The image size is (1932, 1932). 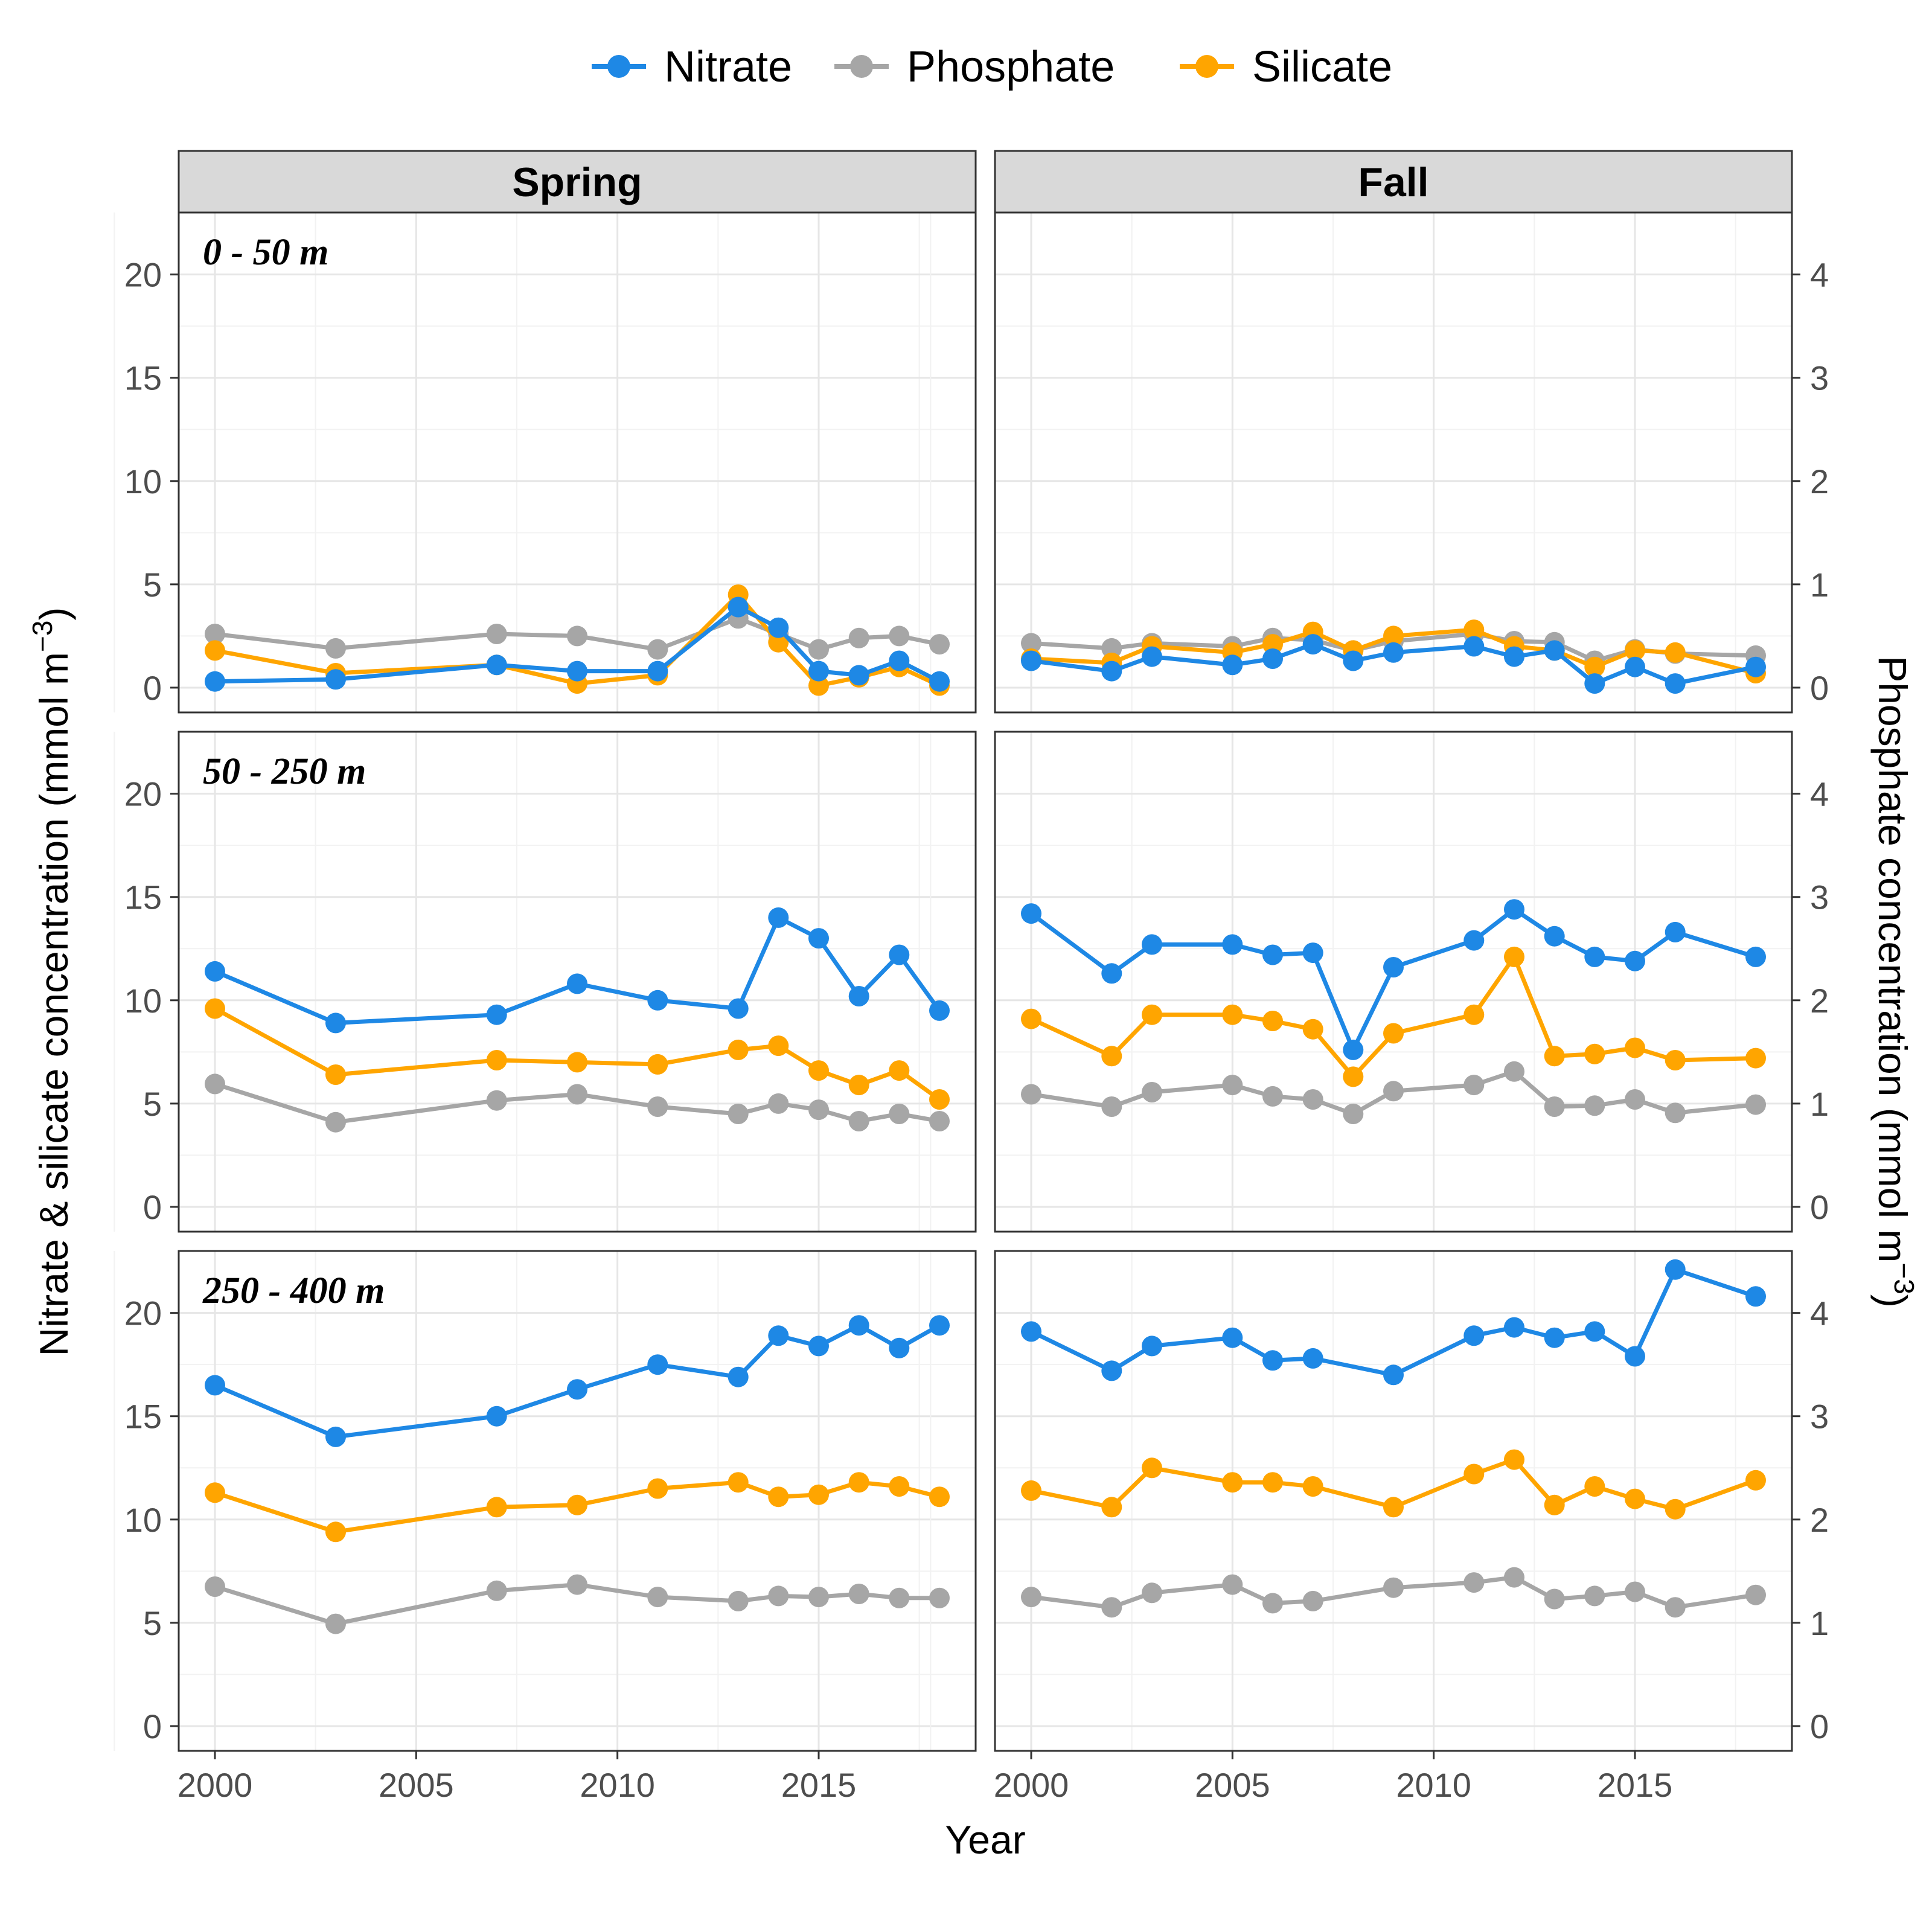 What do you see at coordinates (1904, 1278) in the screenshot?
I see `y-axis-title-right-superscript: −3` at bounding box center [1904, 1278].